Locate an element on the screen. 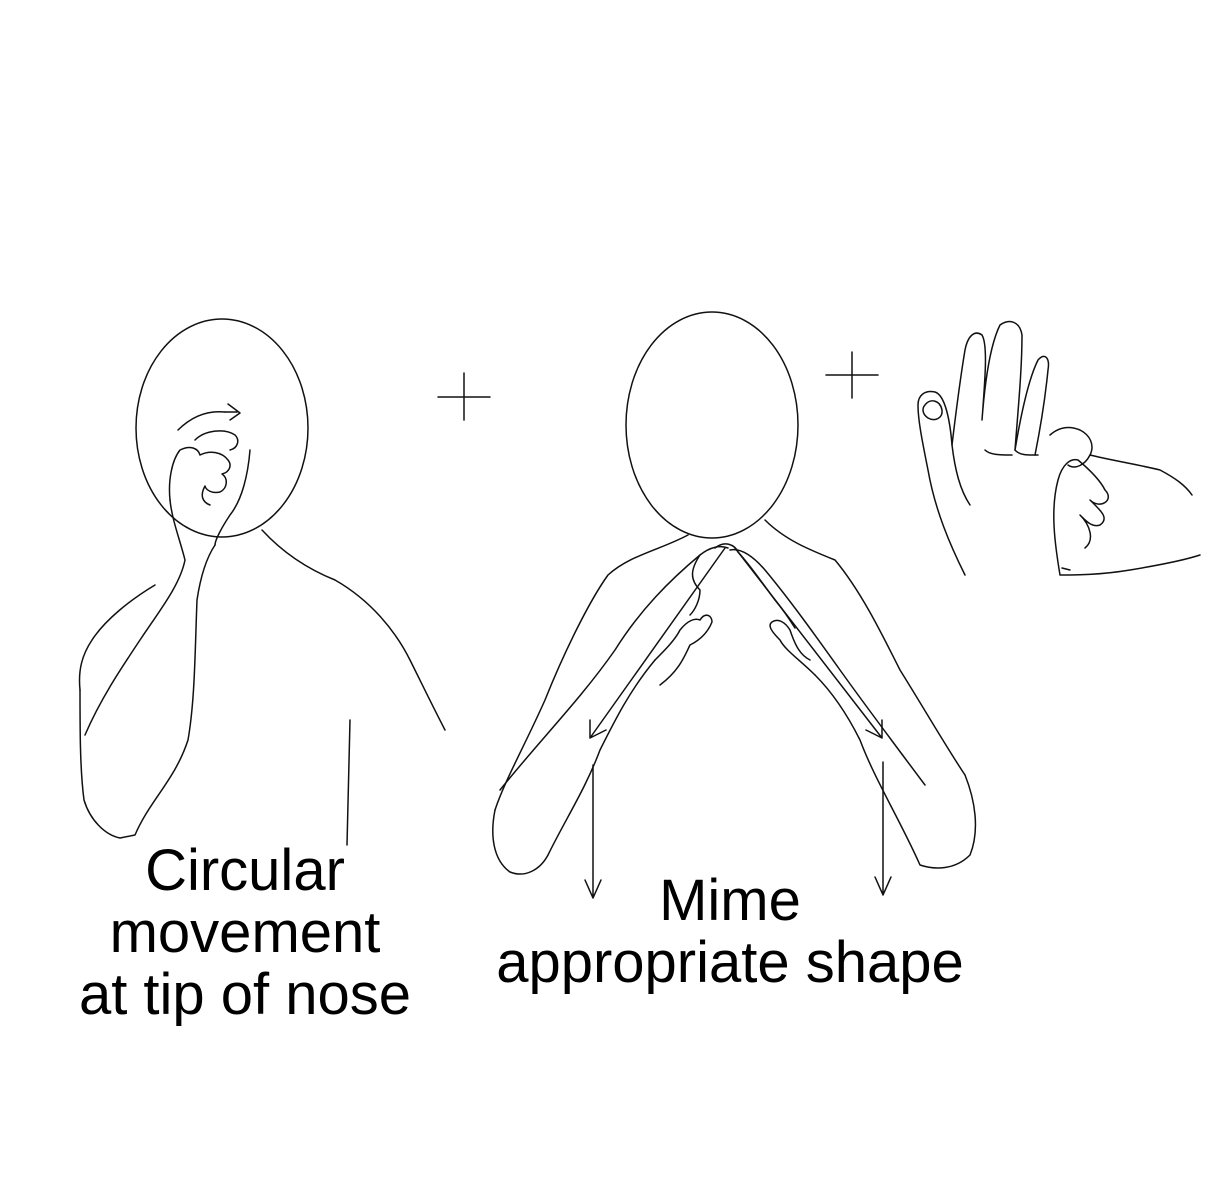 Image resolution: width=1226 pixels, height=1200 pixels. pointing-hand-outline is located at coordinates (1125, 501).